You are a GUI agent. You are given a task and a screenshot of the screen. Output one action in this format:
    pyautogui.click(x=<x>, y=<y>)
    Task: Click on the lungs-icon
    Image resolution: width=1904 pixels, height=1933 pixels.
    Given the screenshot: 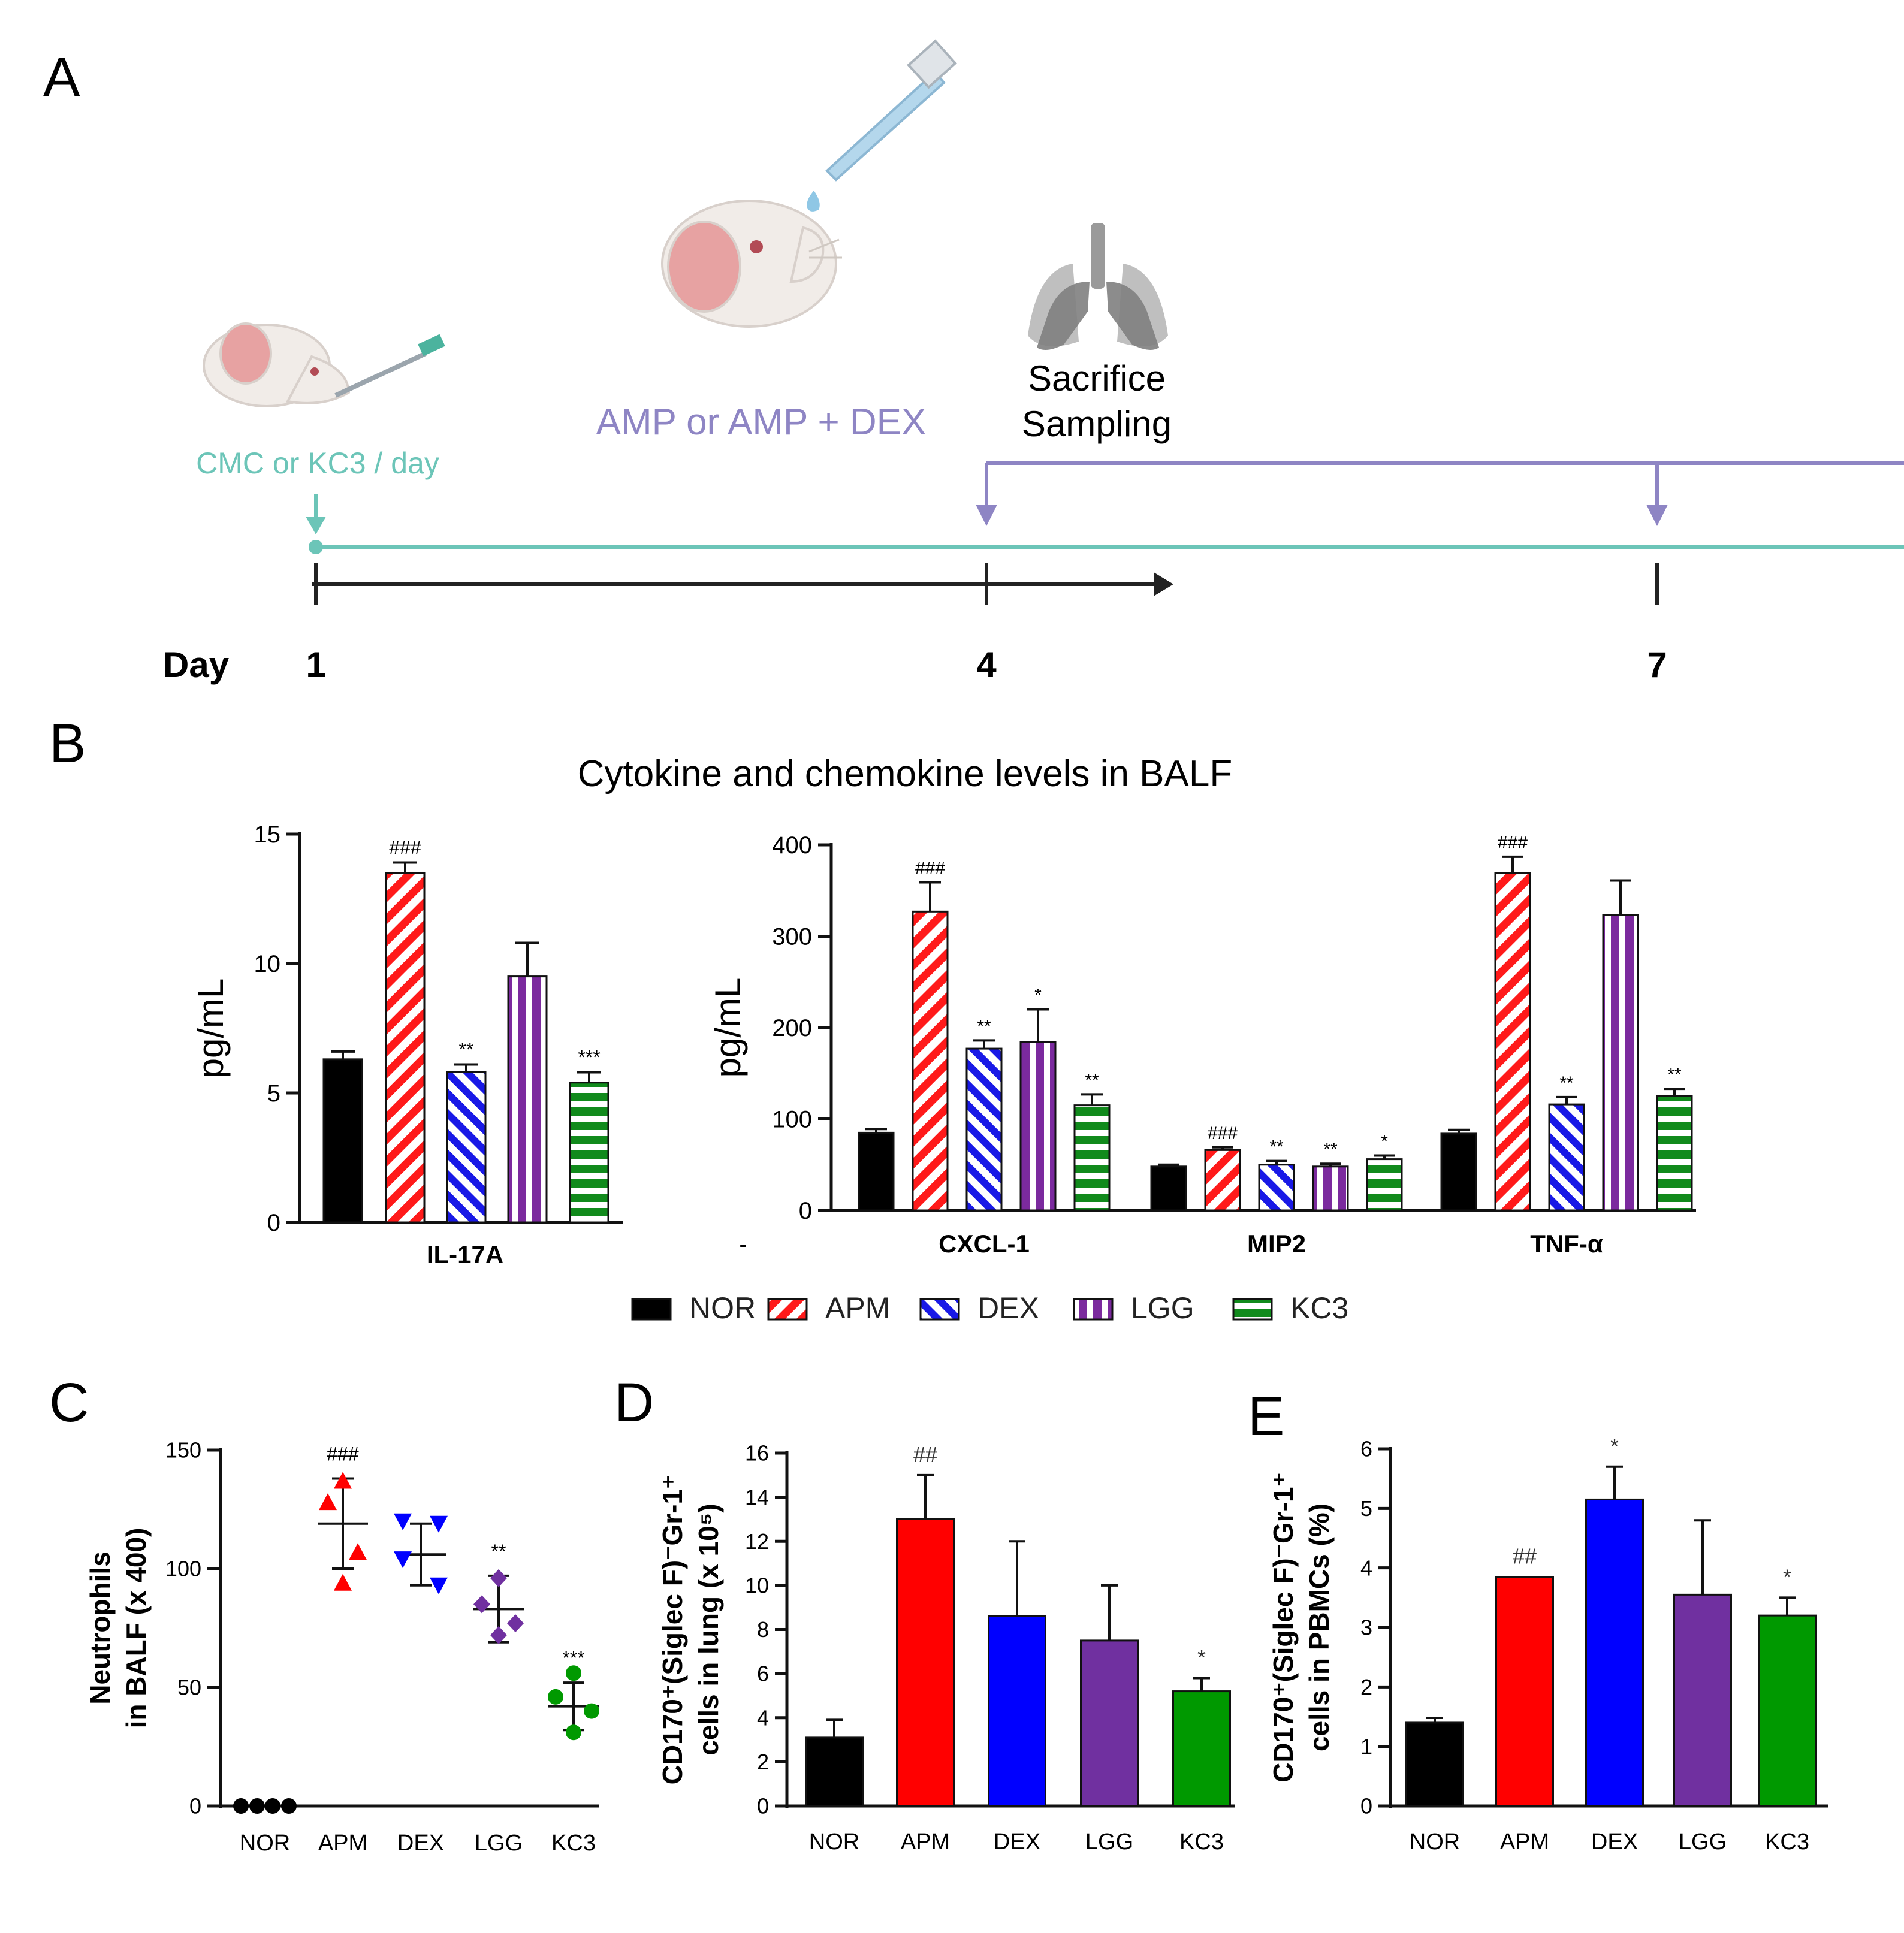 What is the action you would take?
    pyautogui.click(x=1098, y=286)
    